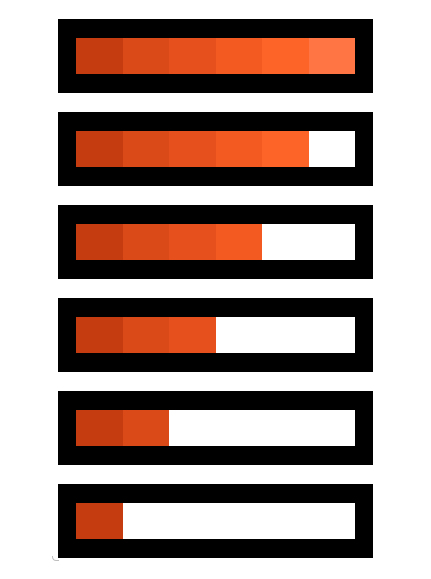 This screenshot has height=579, width=431. What do you see at coordinates (55, 558) in the screenshot?
I see `corner-mark` at bounding box center [55, 558].